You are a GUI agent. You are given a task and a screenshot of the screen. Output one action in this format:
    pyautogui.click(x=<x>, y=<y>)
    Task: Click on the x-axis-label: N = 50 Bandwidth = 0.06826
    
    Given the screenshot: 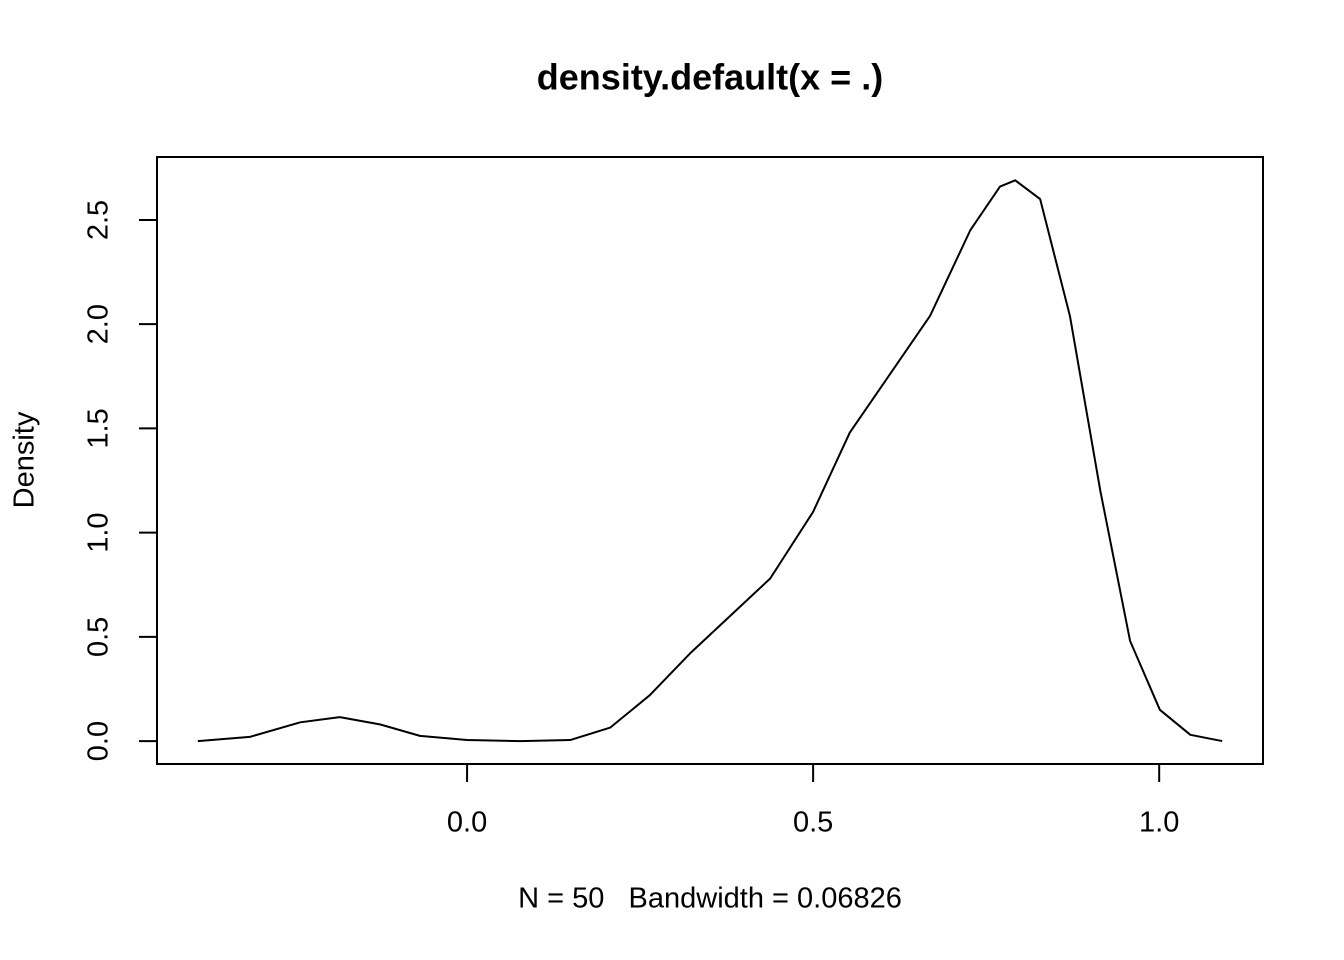 What is the action you would take?
    pyautogui.click(x=710, y=899)
    